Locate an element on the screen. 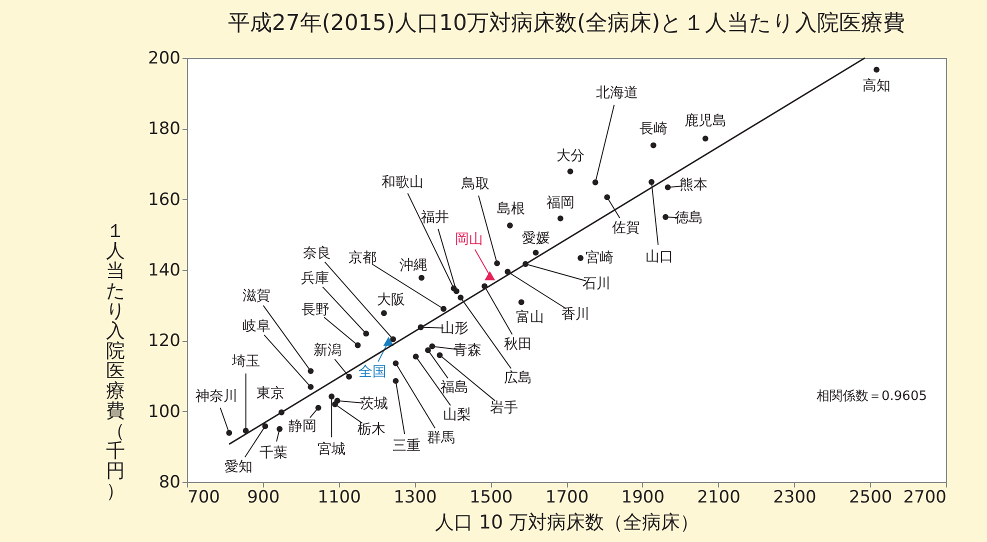  x-tick-label: 2100 is located at coordinates (718, 498).